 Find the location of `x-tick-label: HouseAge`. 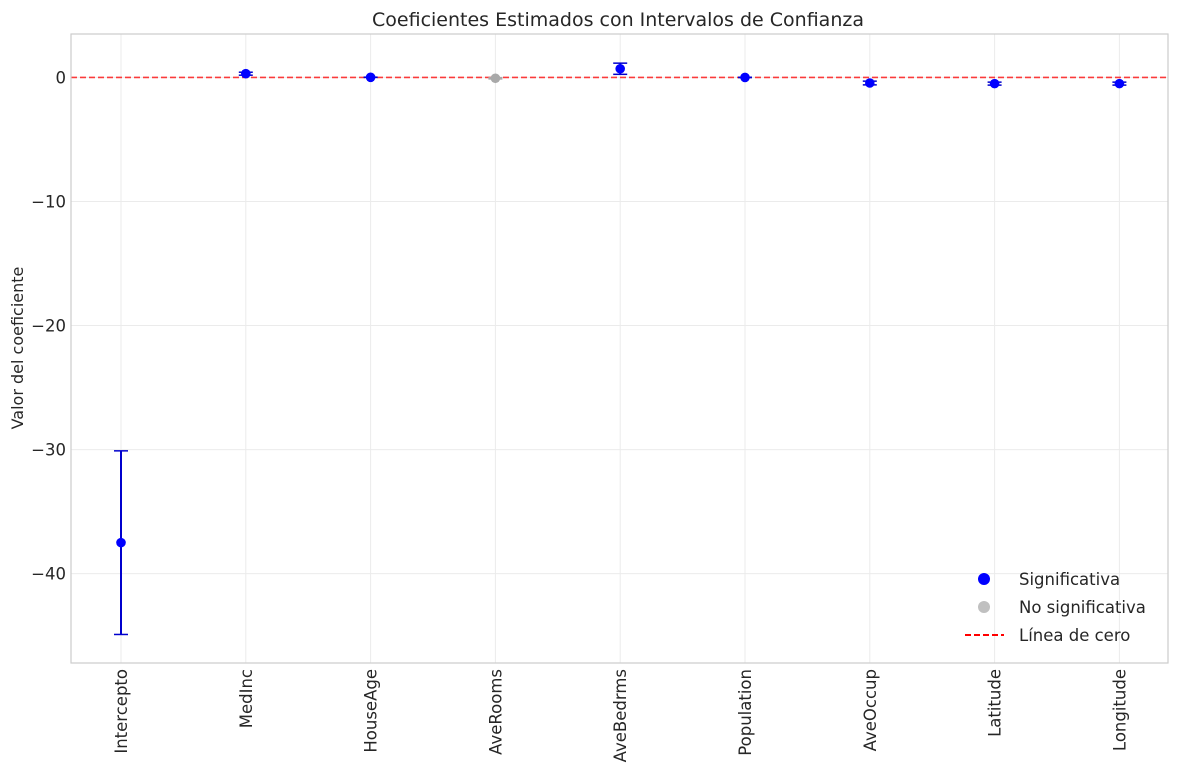

x-tick-label: HouseAge is located at coordinates (371, 711).